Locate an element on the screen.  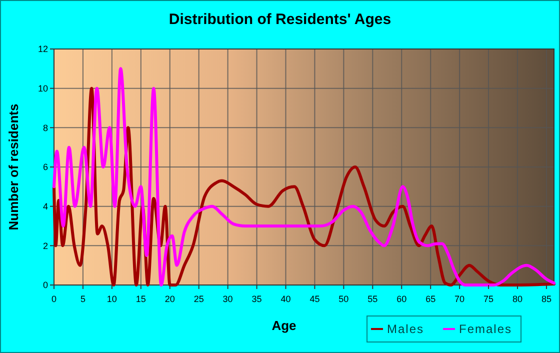
x-tick-label: 80 is located at coordinates (517, 299).